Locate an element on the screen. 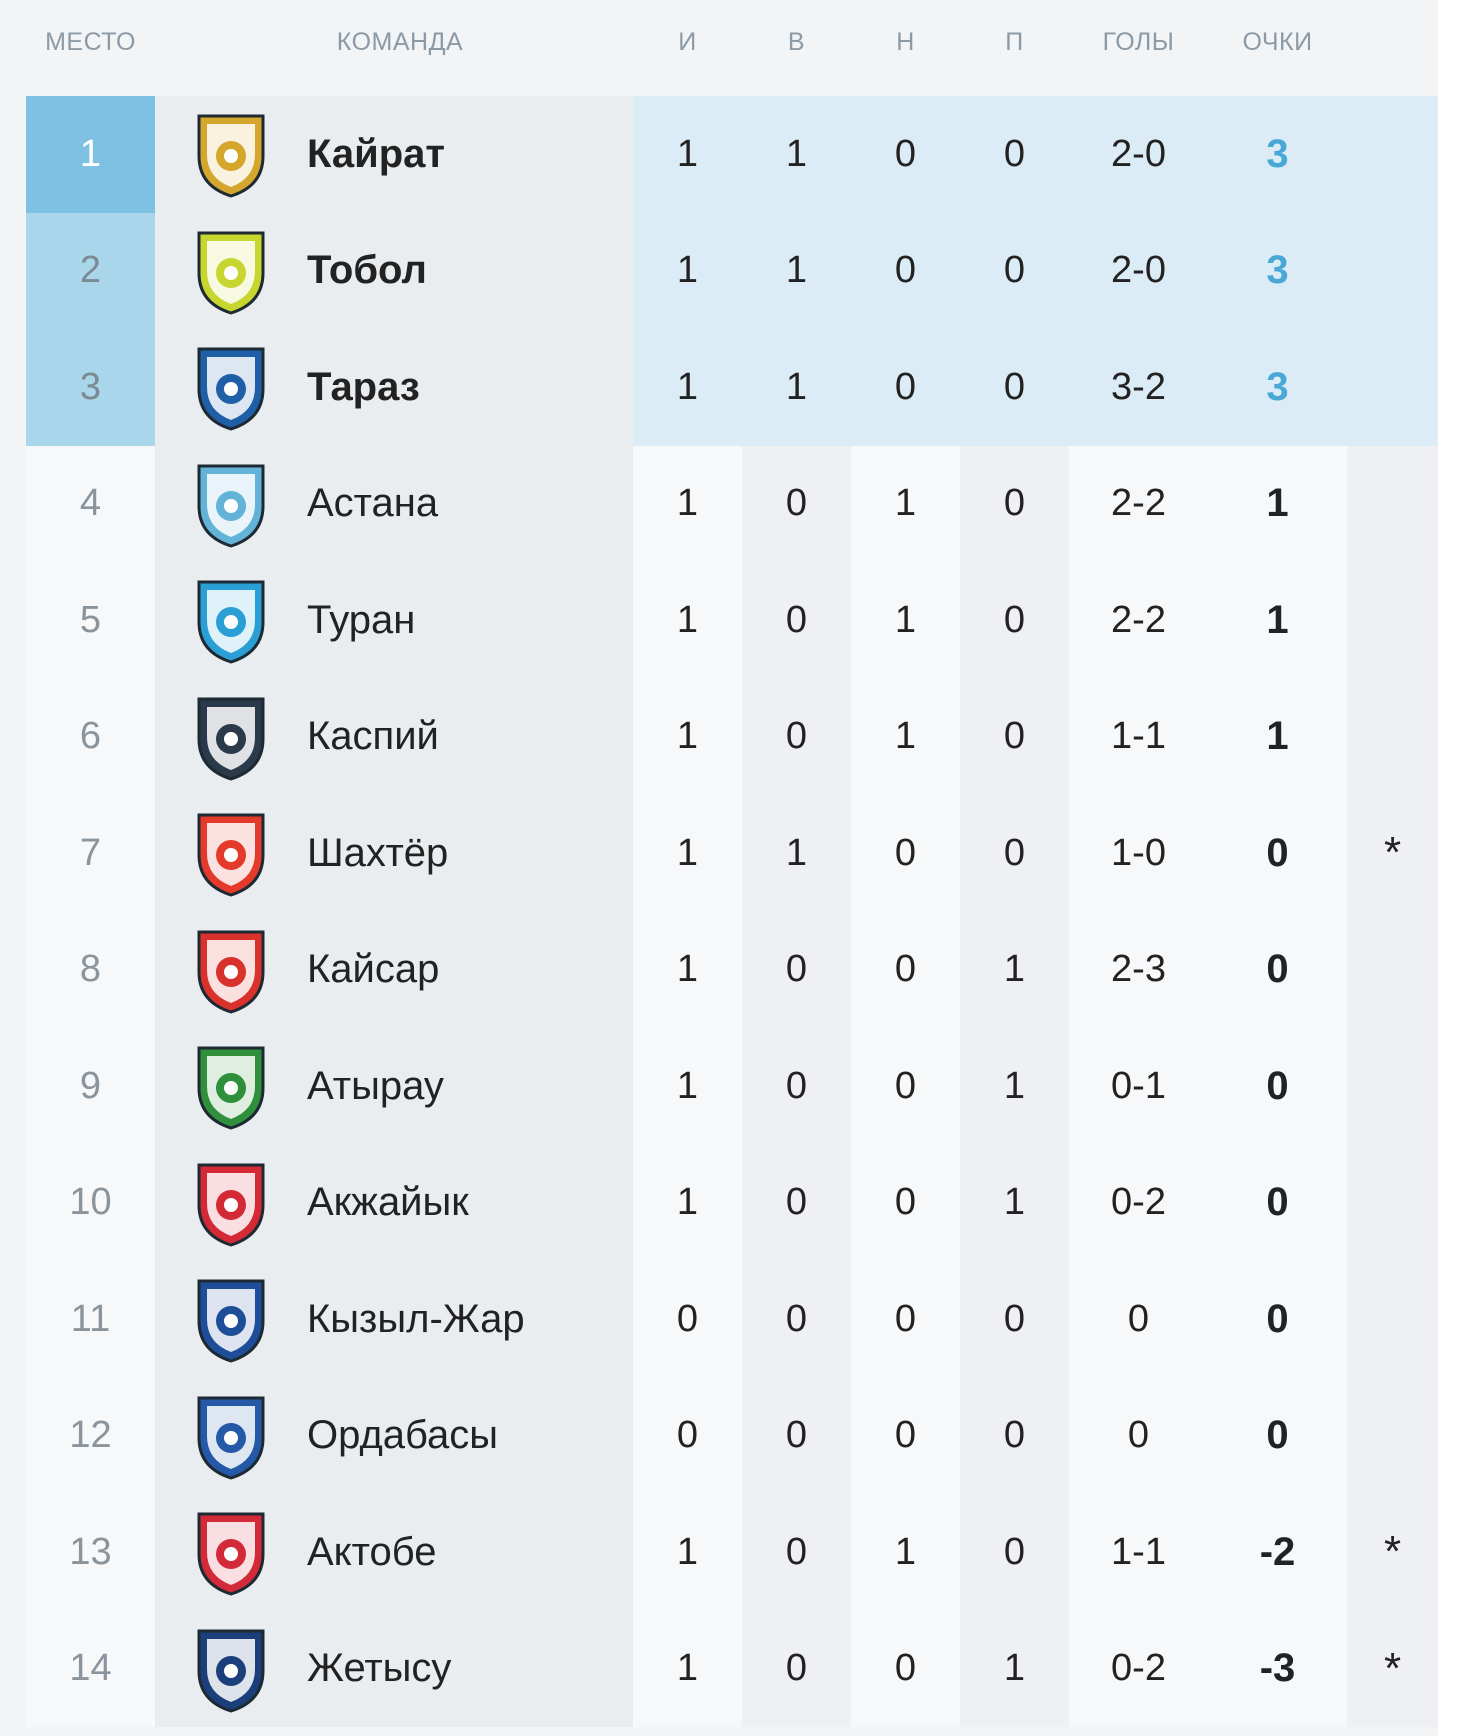 This screenshot has height=1736, width=1460. team-name-link: Акжайык is located at coordinates (470, 1202).